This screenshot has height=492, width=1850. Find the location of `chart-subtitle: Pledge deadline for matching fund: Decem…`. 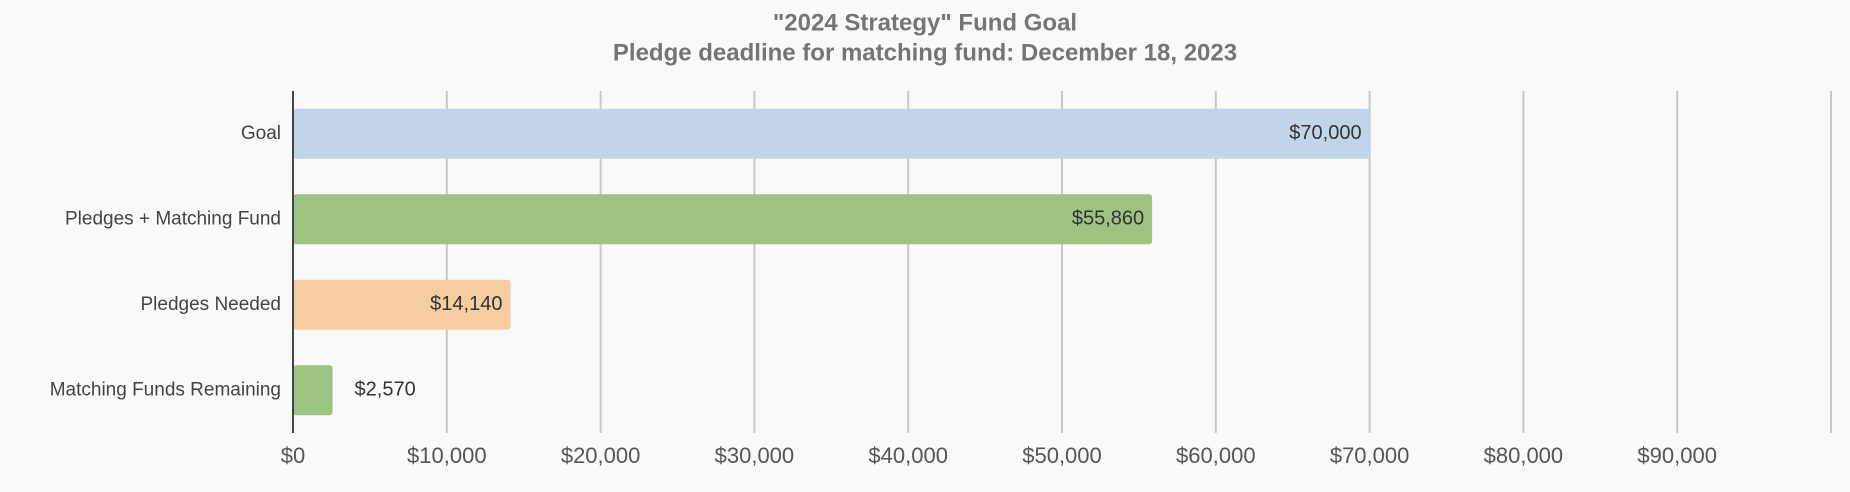

chart-subtitle: Pledge deadline for matching fund: Decem… is located at coordinates (925, 52).